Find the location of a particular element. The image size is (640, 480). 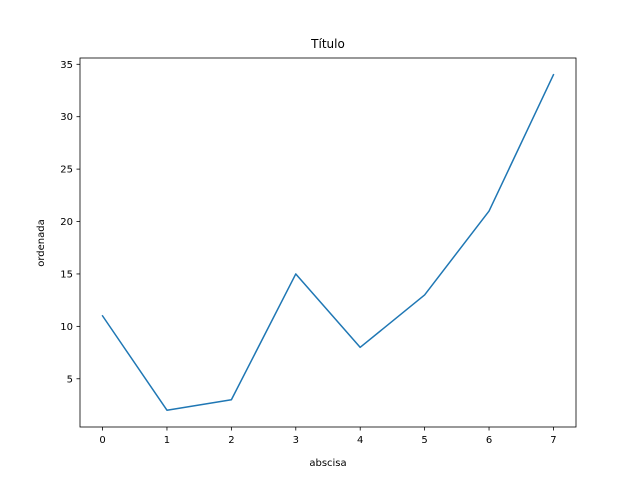

y-tick-label: 35 is located at coordinates (66, 65).